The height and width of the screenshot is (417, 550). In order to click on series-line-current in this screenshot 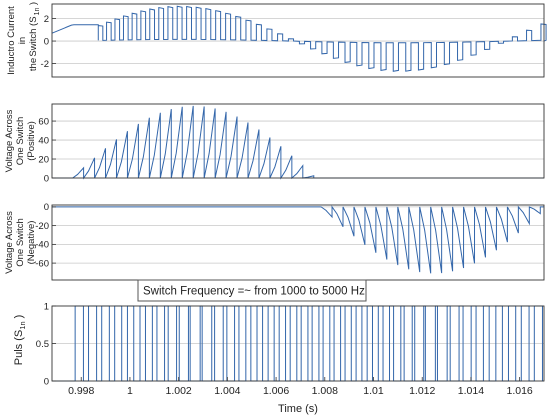, I will do `click(299, 38)`.